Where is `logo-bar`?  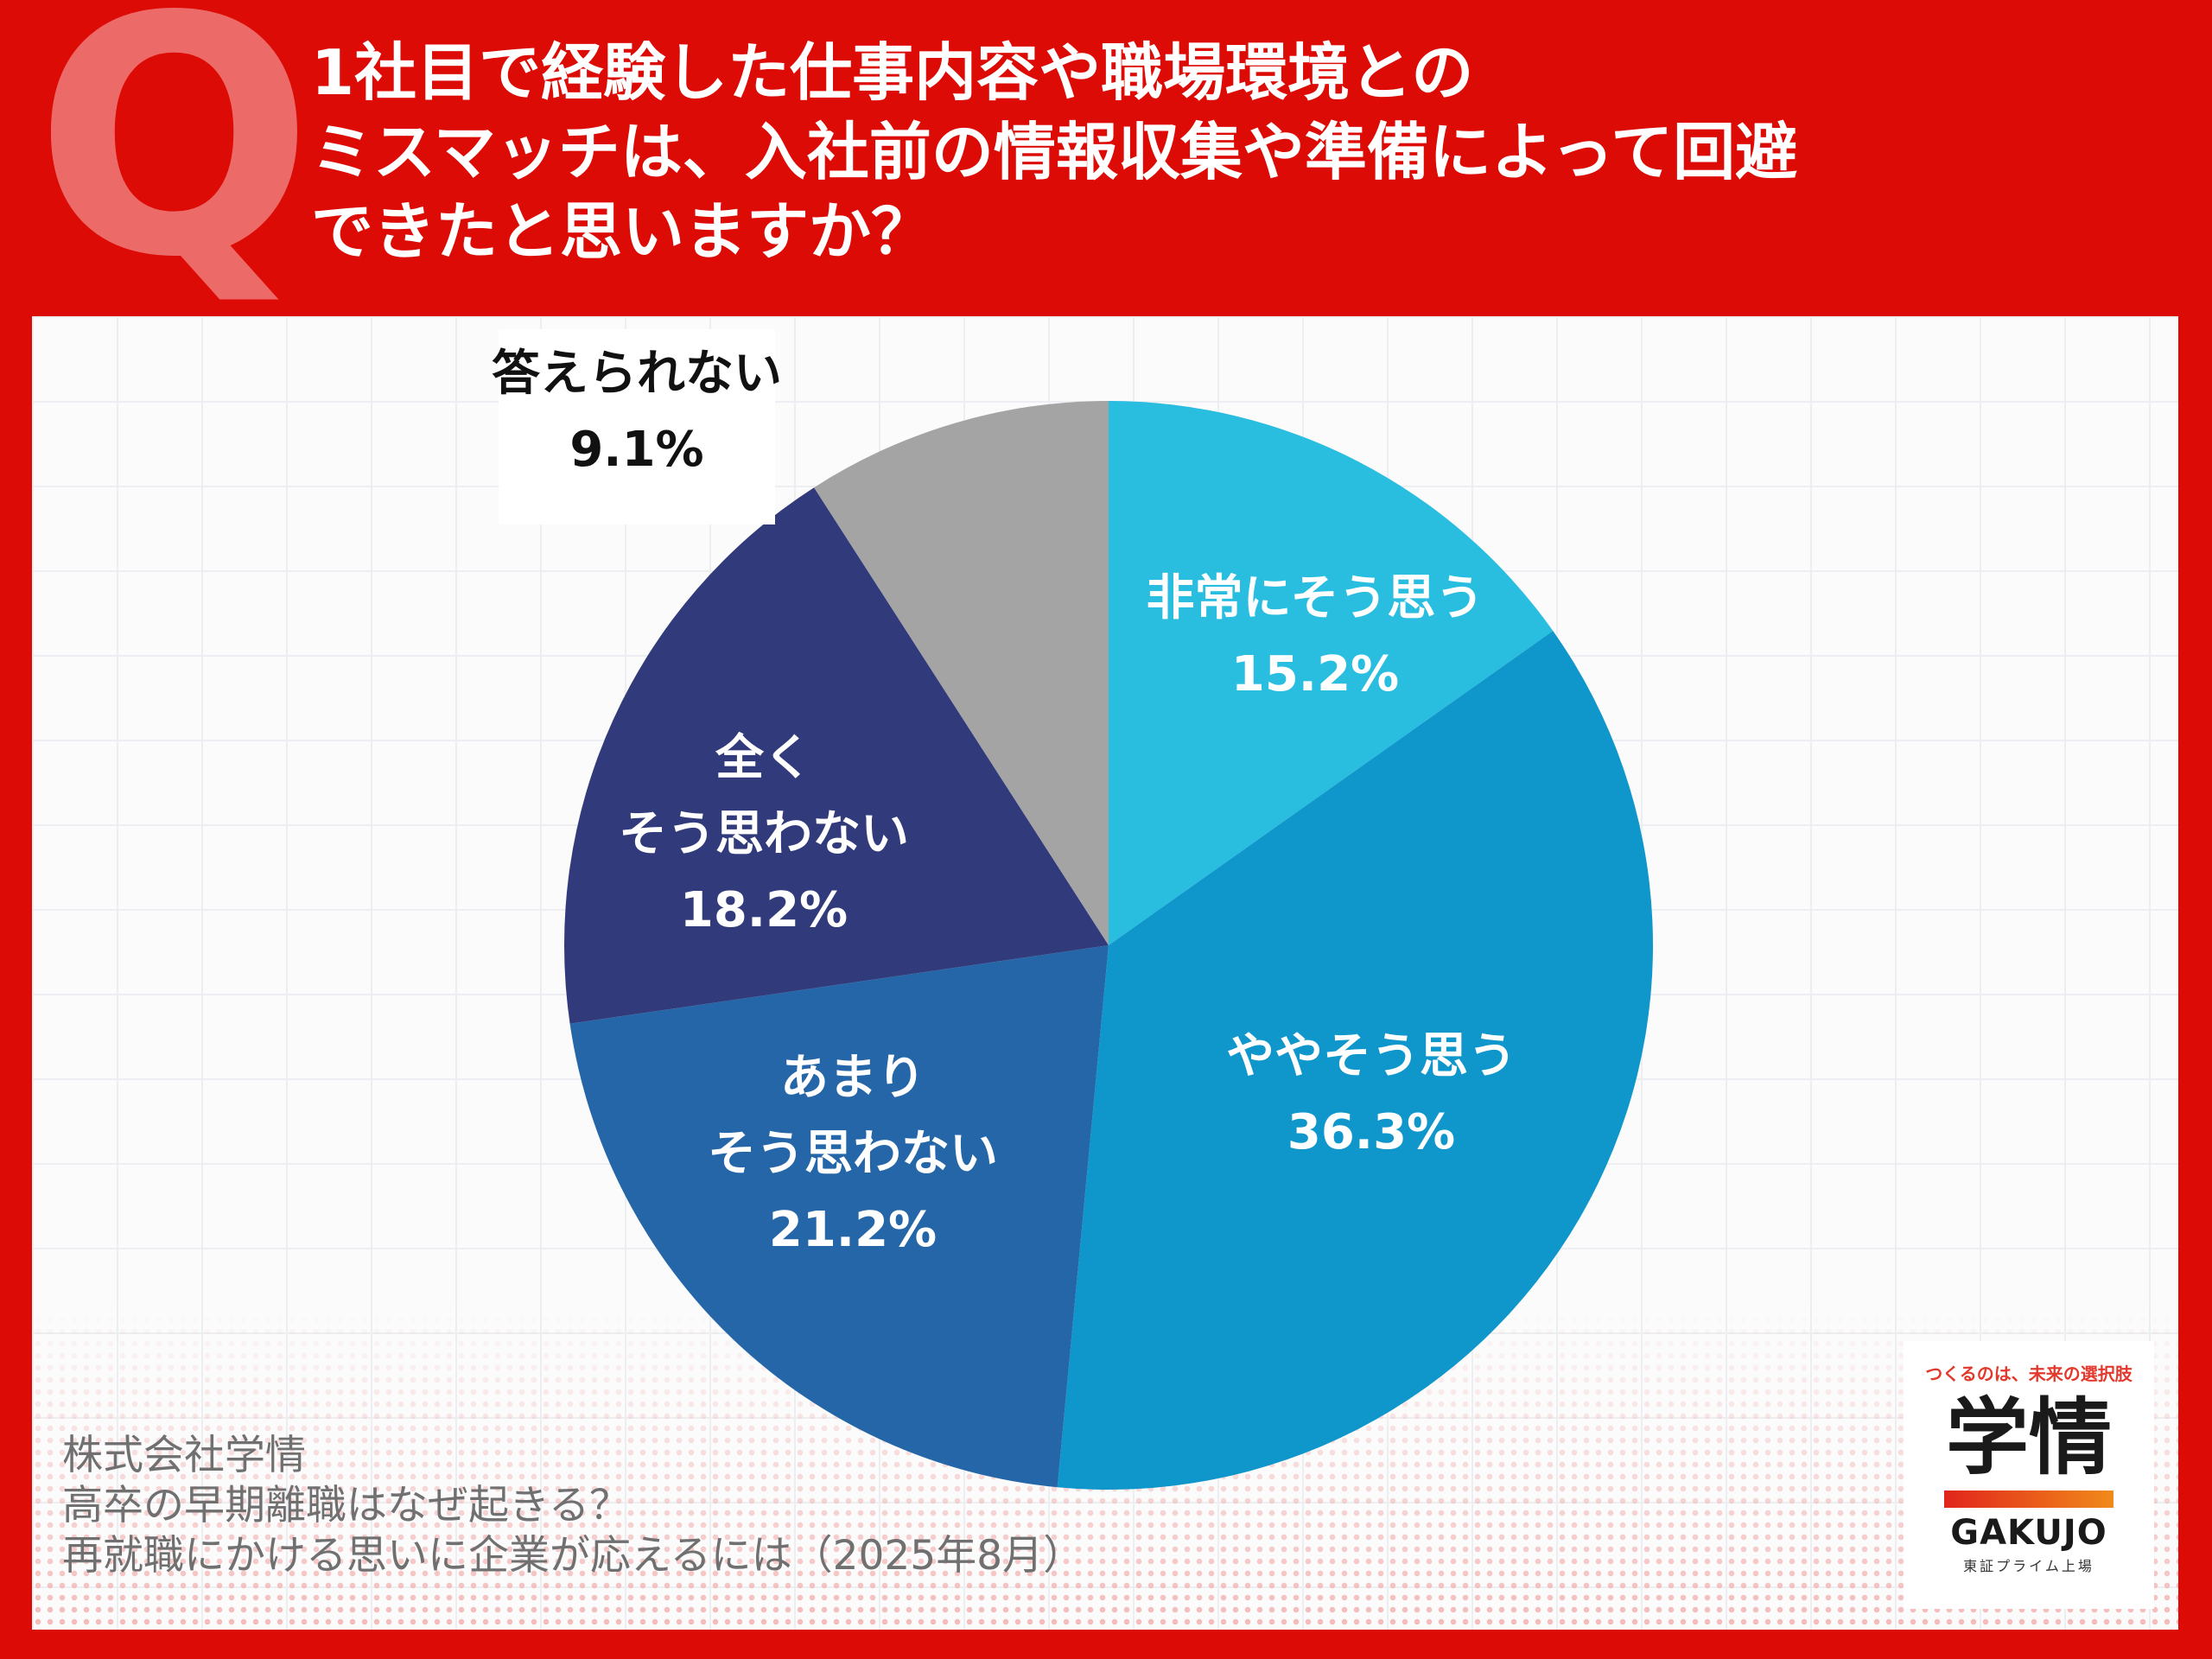 logo-bar is located at coordinates (2028, 1499).